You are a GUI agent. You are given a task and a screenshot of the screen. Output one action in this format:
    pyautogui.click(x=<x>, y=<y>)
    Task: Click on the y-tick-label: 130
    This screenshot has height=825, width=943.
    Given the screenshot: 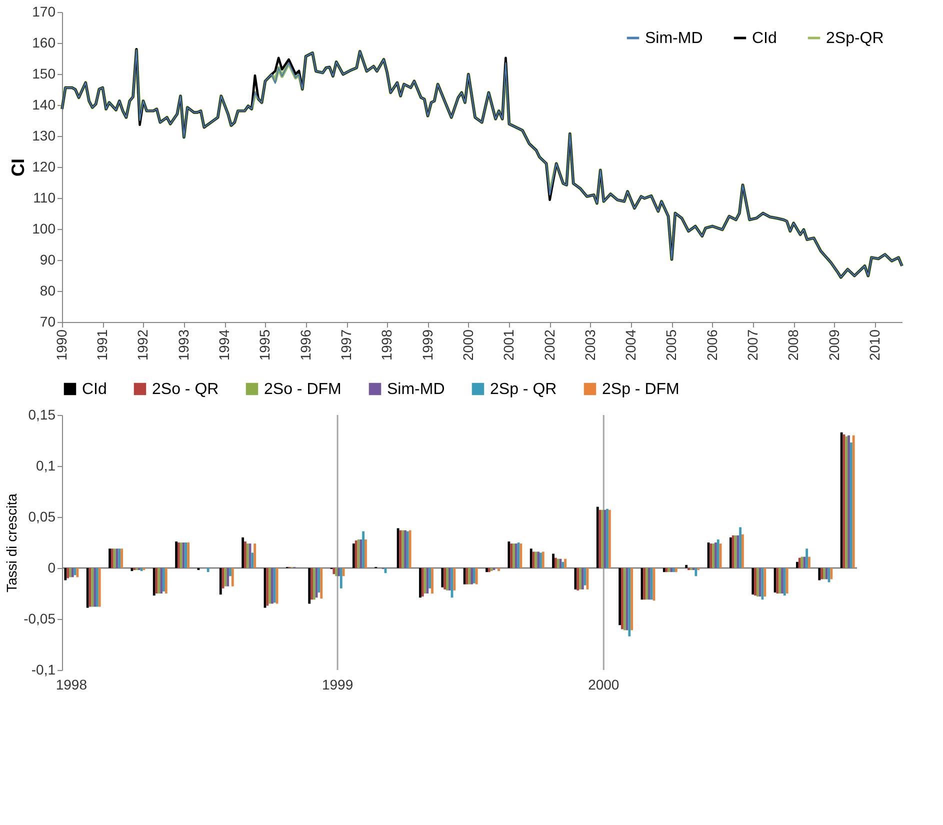 What is the action you would take?
    pyautogui.click(x=44, y=136)
    